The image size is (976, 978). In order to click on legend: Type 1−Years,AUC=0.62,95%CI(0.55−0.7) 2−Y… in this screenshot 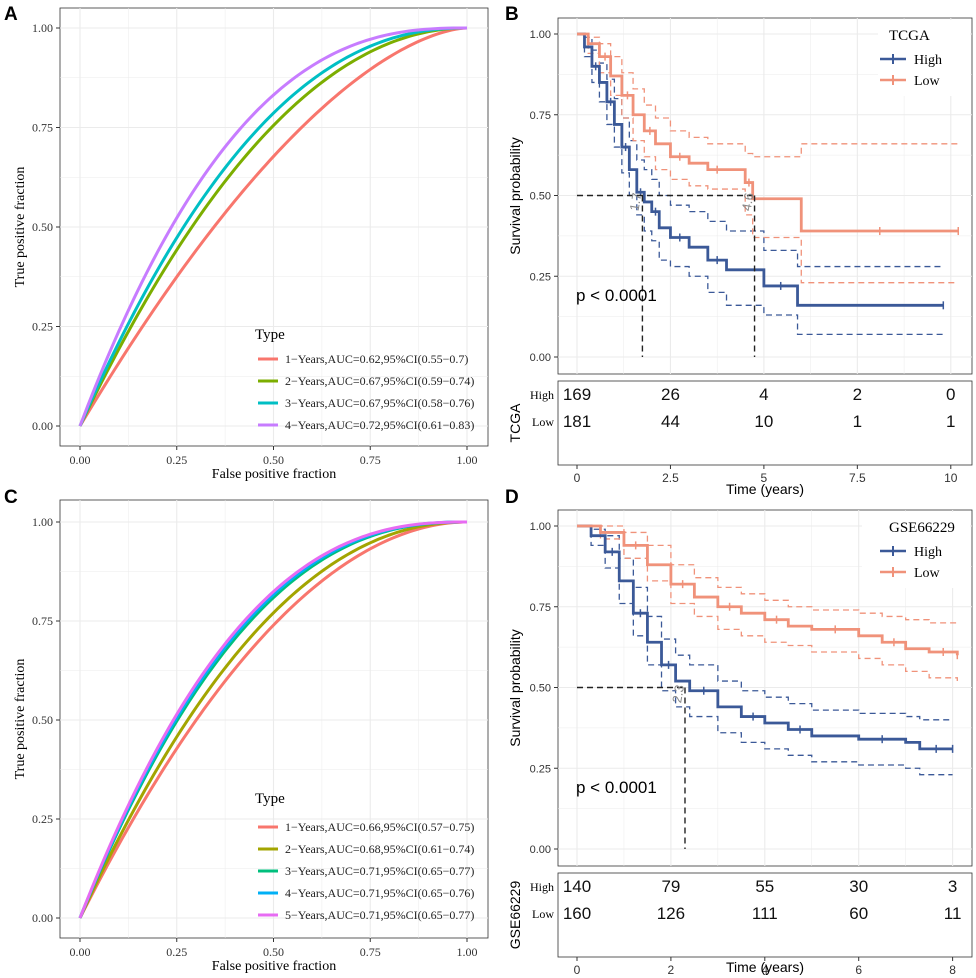, I will do `click(364, 379)`.